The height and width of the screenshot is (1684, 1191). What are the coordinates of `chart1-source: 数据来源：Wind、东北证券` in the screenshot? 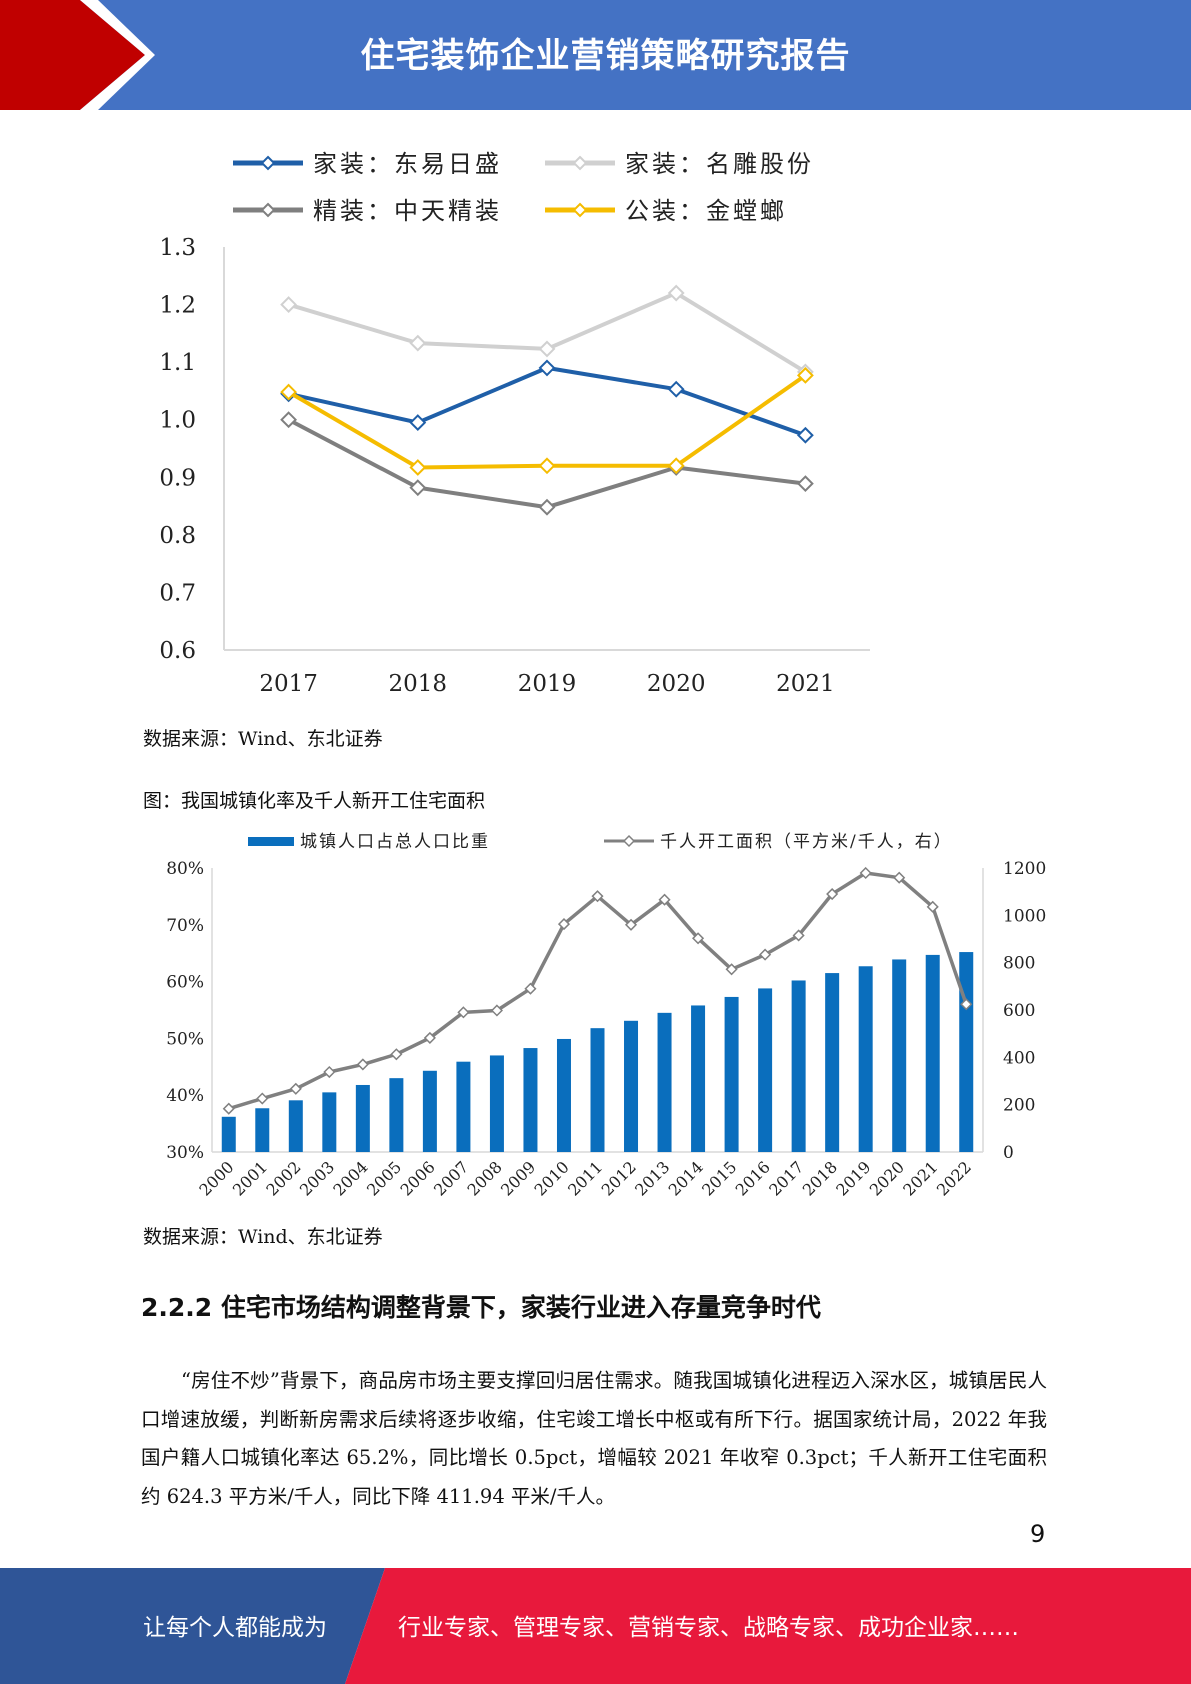 It's located at (263, 739).